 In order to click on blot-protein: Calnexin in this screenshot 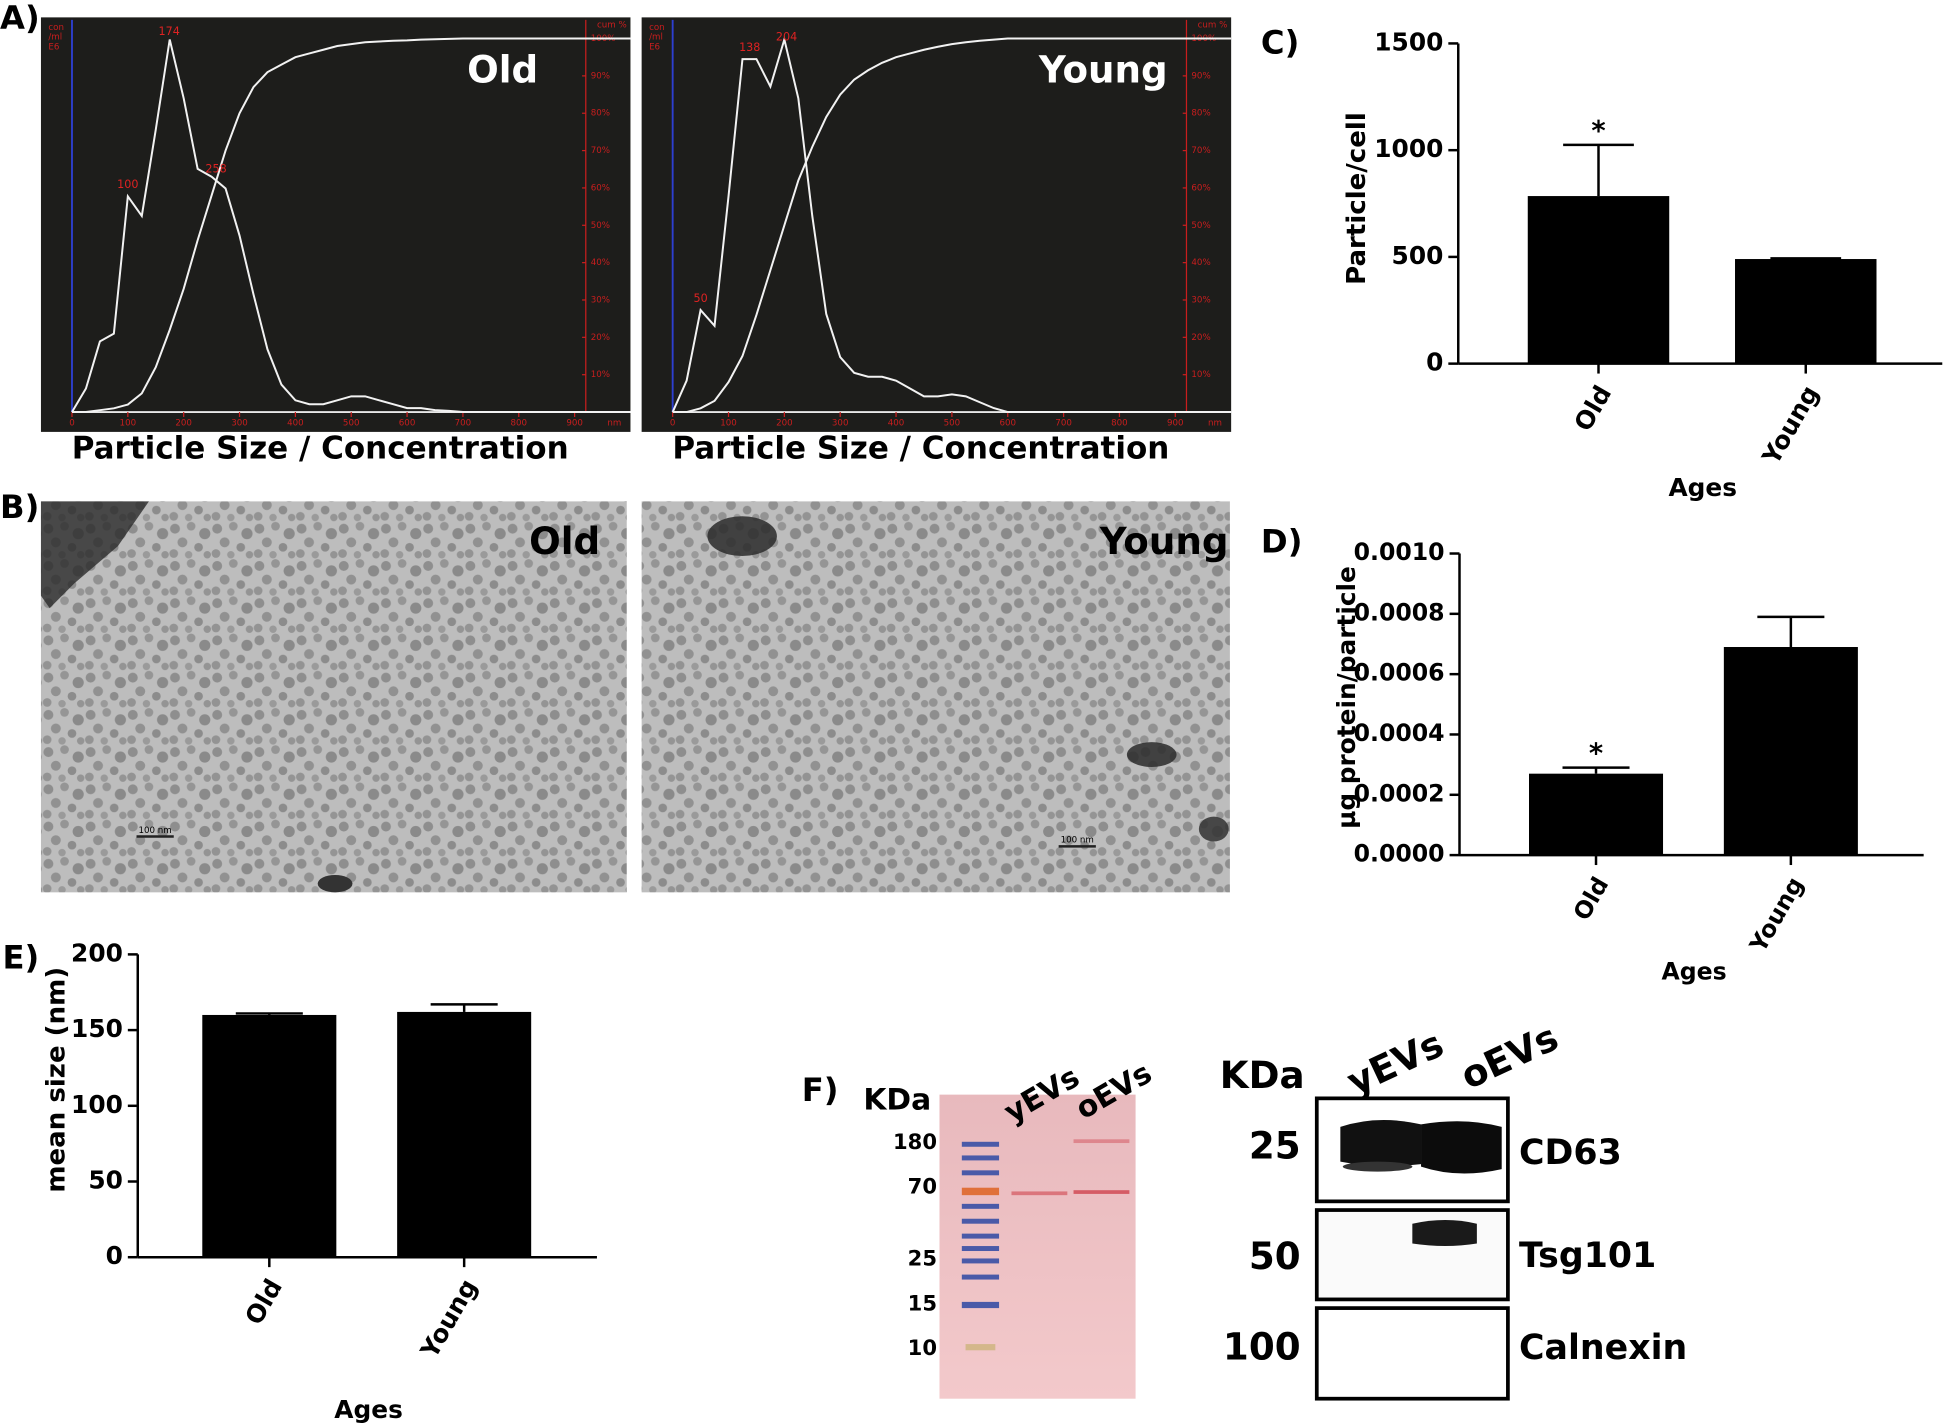, I will do `click(1603, 1348)`.